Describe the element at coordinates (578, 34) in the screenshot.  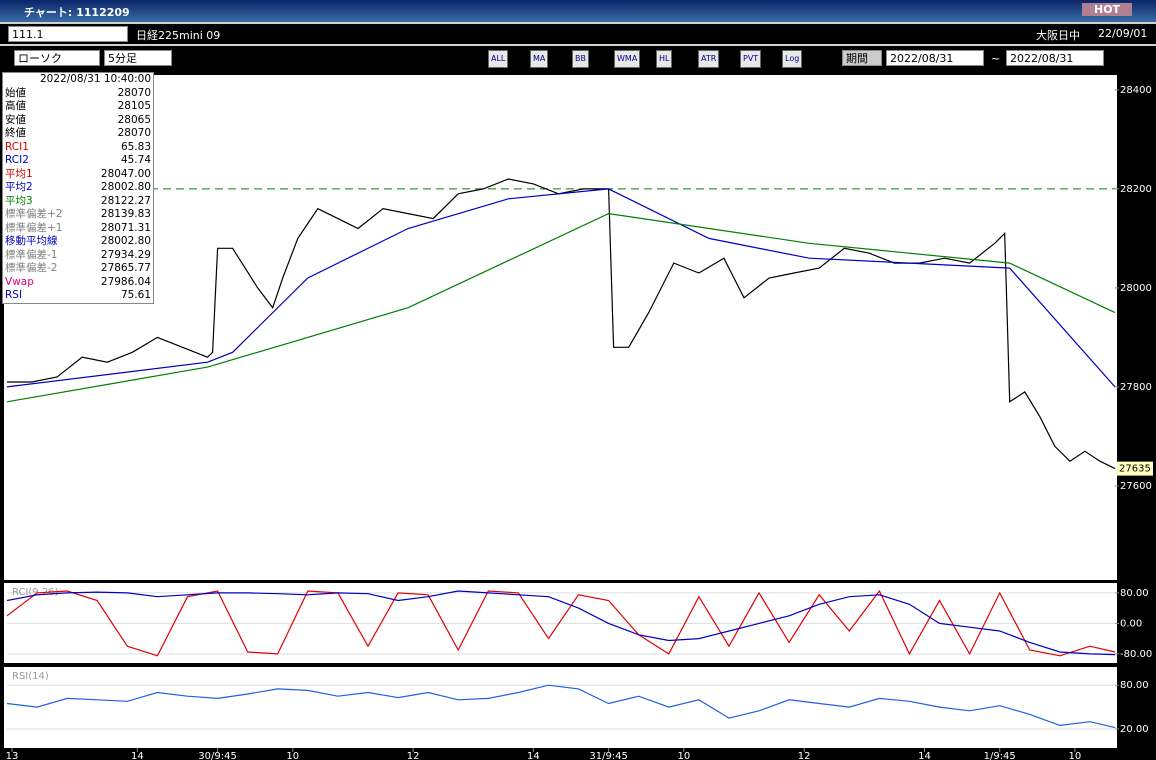
I see `toolbar-row: 111.1 日経225mini 09 大阪日中 22/09/01` at that location.